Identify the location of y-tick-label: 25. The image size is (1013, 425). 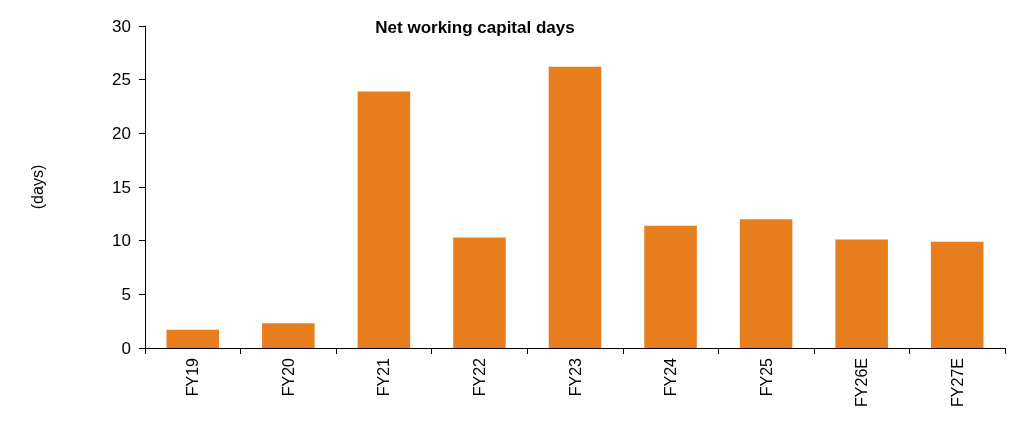
(121, 80).